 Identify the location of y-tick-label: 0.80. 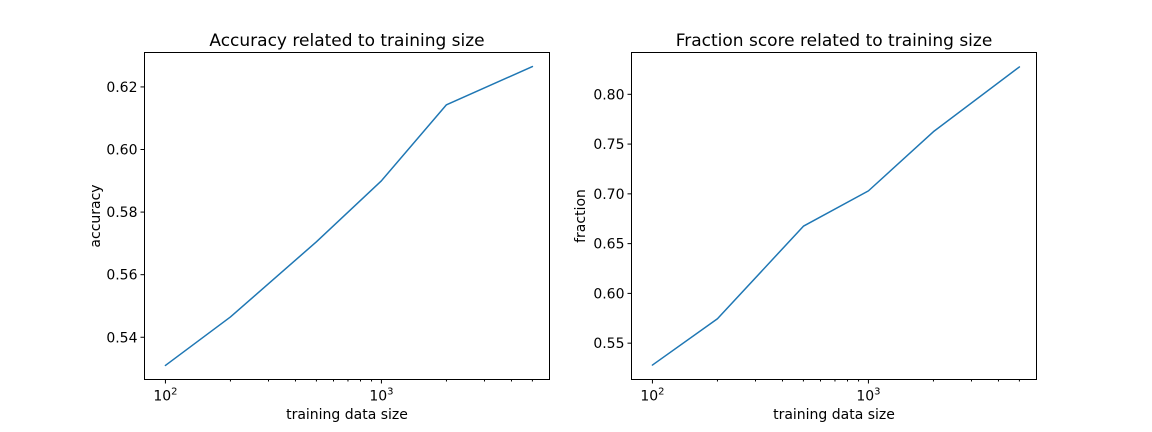
(608, 95).